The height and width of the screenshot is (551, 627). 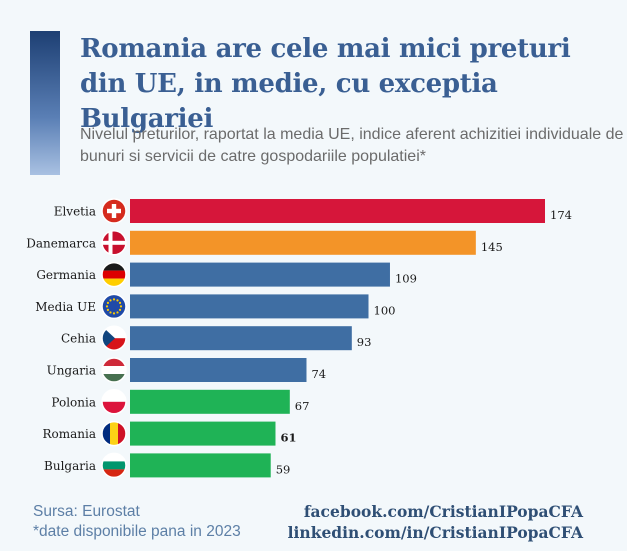 I want to click on linkedin-link: linkedin.com/in/CristianIPopaCFA, so click(x=435, y=532).